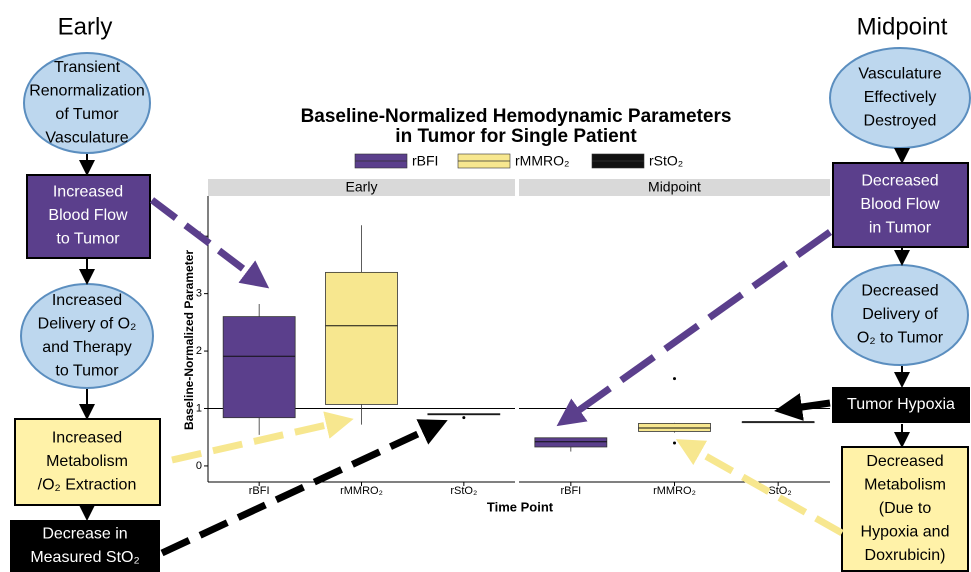  I want to click on left-flow, so click(85, 312).